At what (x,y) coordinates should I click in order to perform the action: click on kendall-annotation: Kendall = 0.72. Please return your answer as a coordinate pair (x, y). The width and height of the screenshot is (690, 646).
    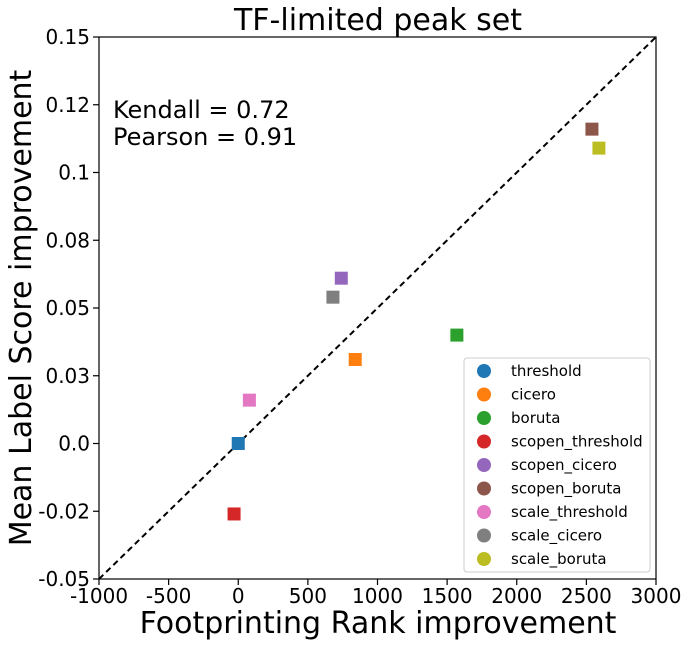
    Looking at the image, I should click on (201, 110).